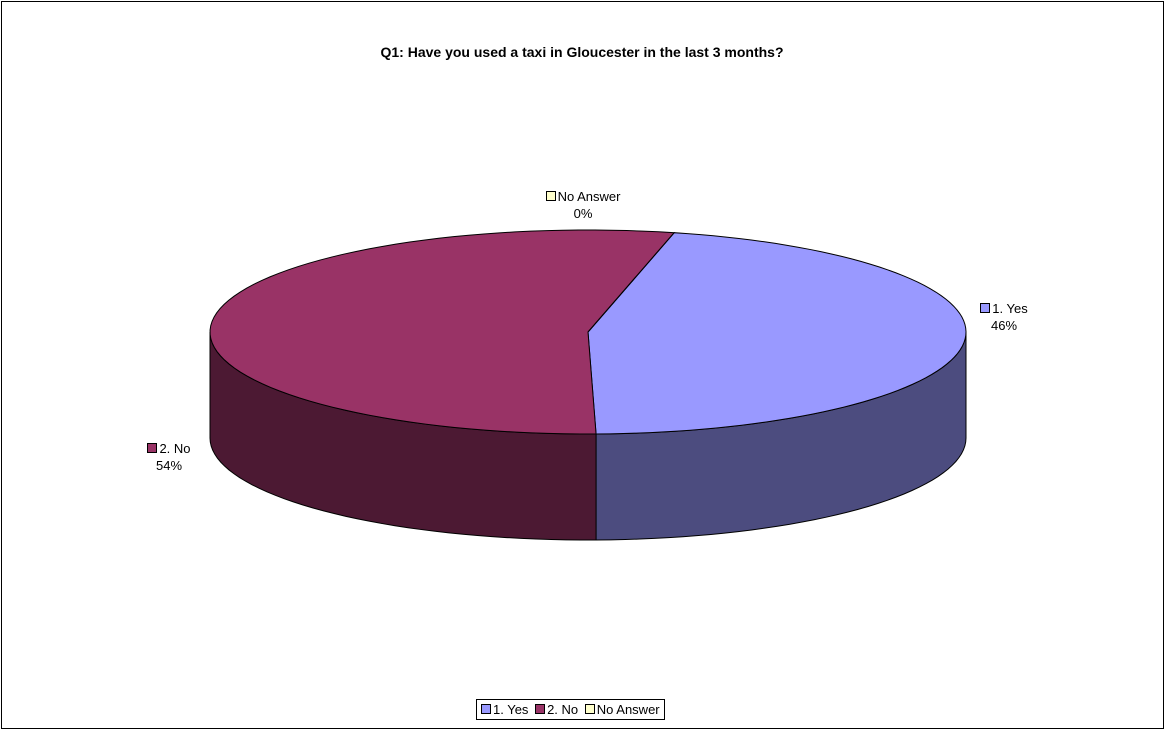  I want to click on yes-value: 46%, so click(1004, 325).